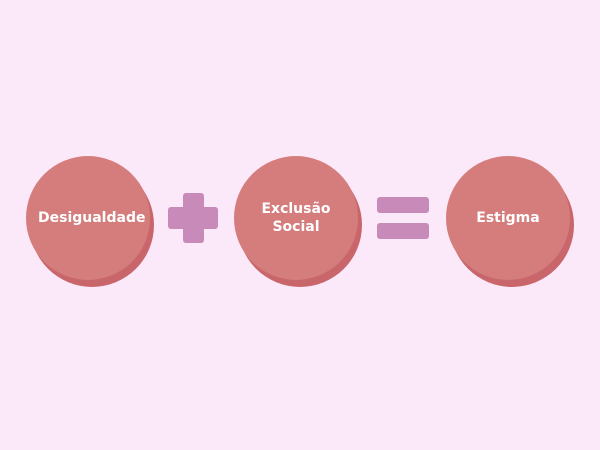 This screenshot has width=600, height=450. Describe the element at coordinates (193, 218) in the screenshot. I see `plus-icon-horizontal-bar` at that location.